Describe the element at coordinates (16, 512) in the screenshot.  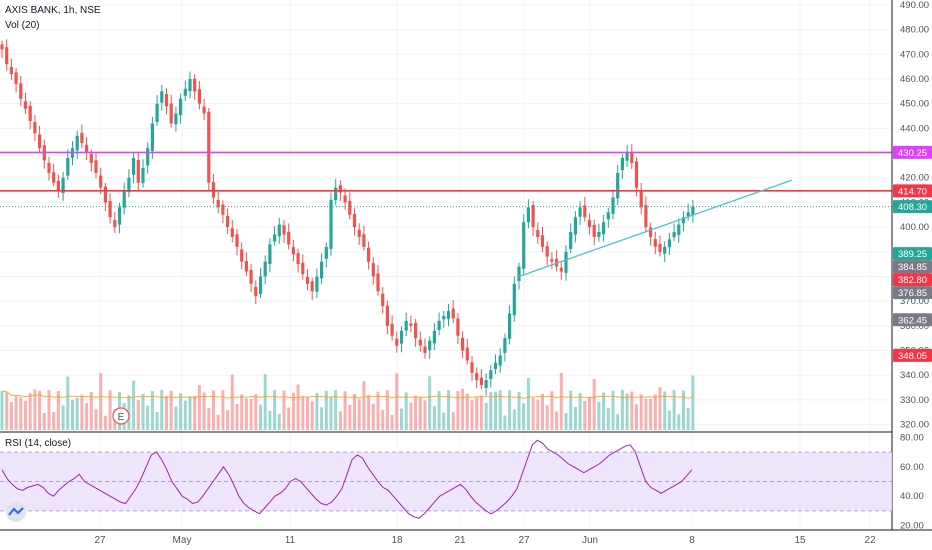
I see `tradingview-logo-icon` at that location.